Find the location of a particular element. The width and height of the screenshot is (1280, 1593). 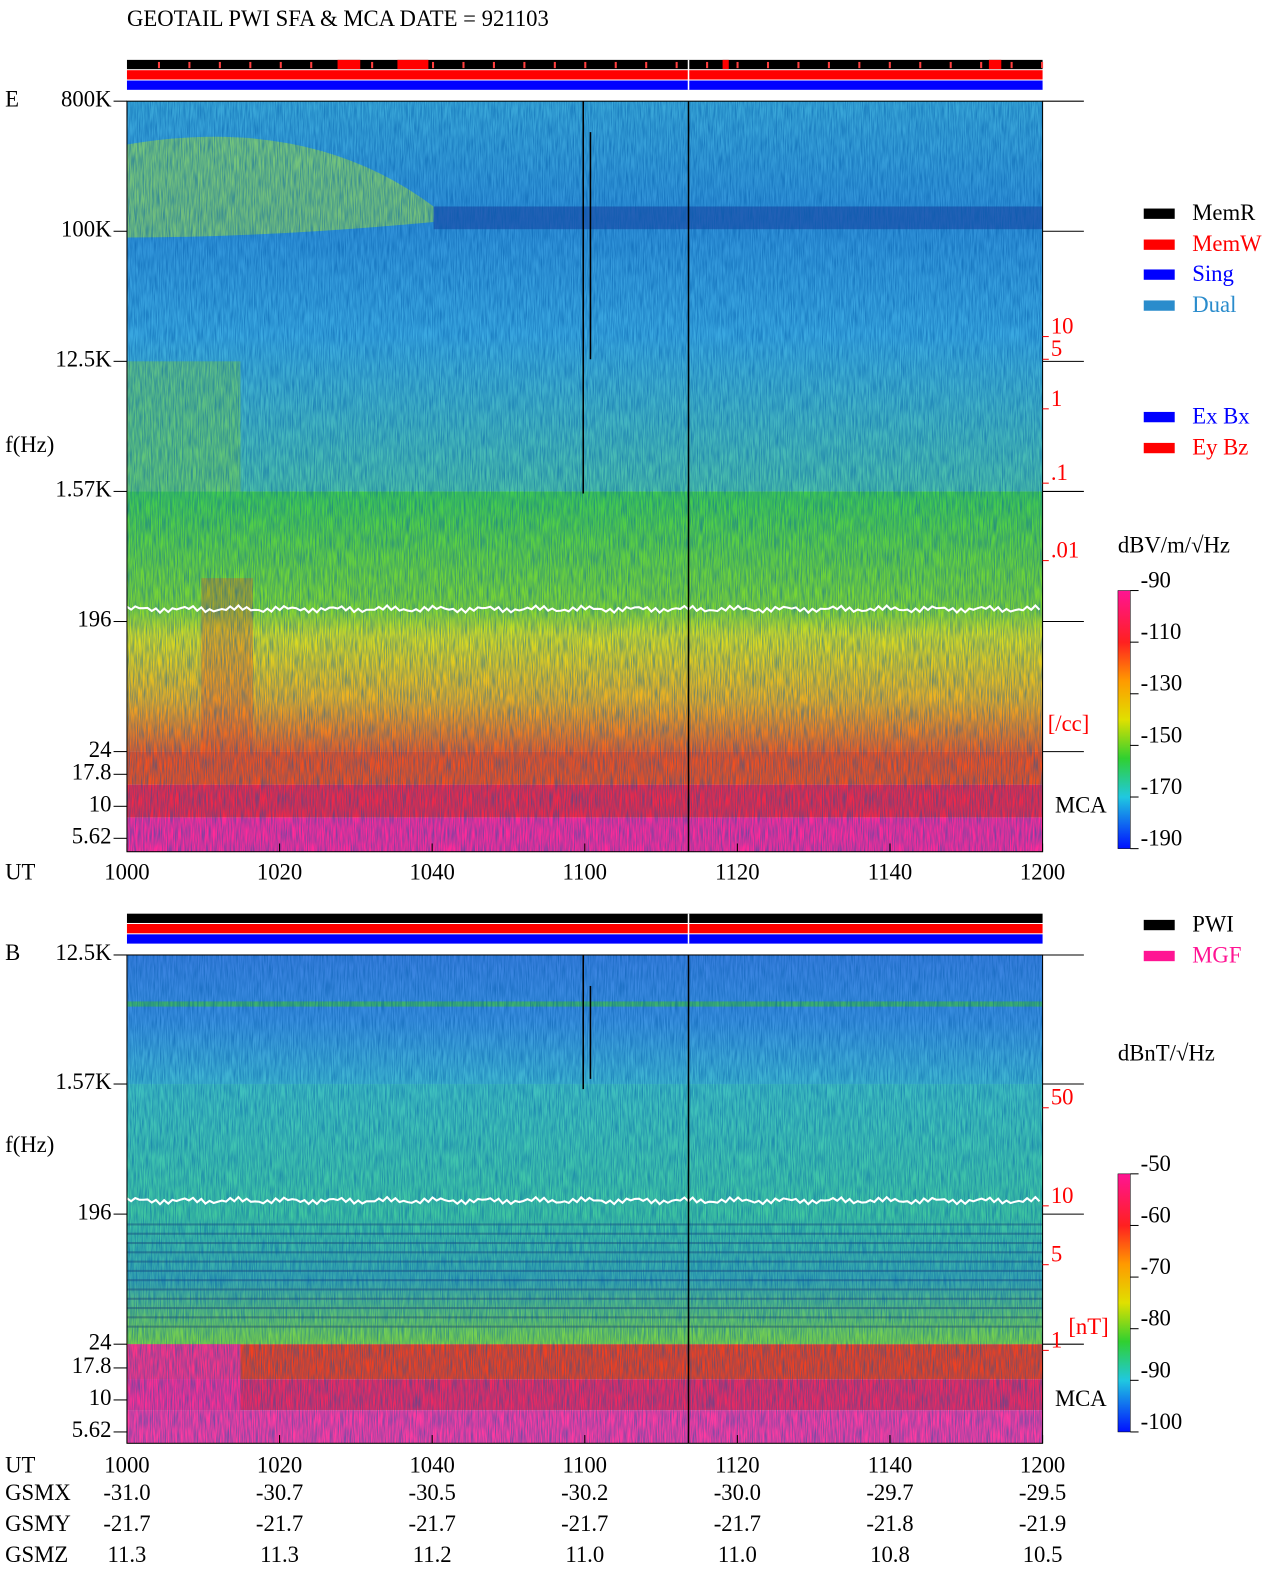

orbit-value: -30.7 is located at coordinates (279, 1492).